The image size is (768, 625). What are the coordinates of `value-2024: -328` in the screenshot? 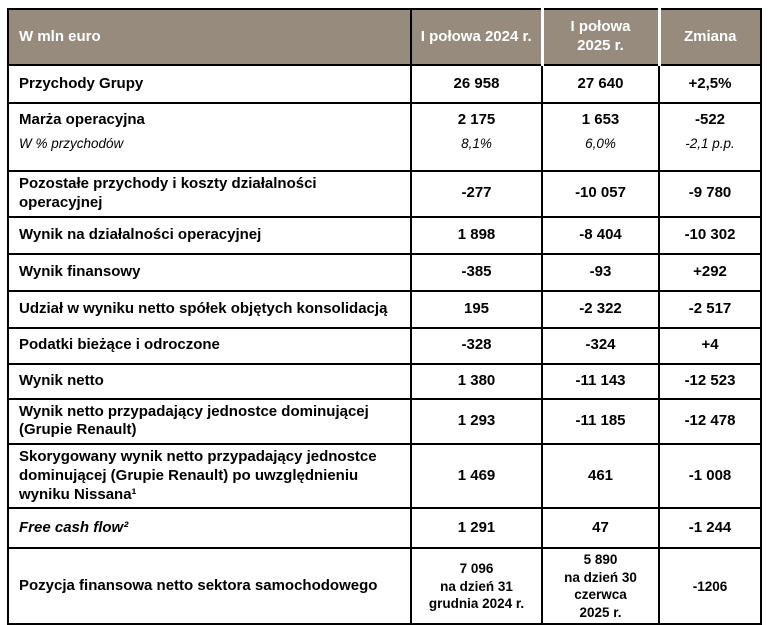 It's located at (476, 345).